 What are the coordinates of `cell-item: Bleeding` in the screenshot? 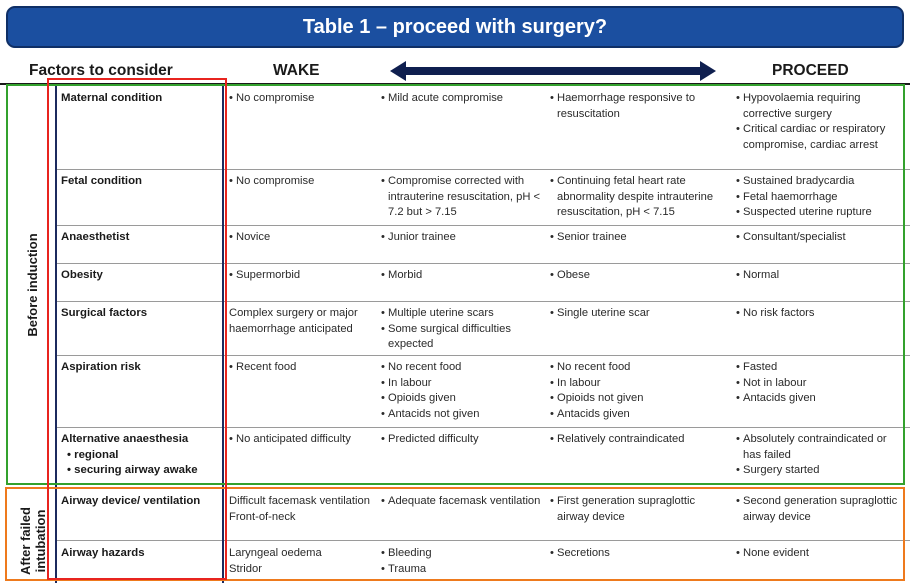 It's located at (462, 554).